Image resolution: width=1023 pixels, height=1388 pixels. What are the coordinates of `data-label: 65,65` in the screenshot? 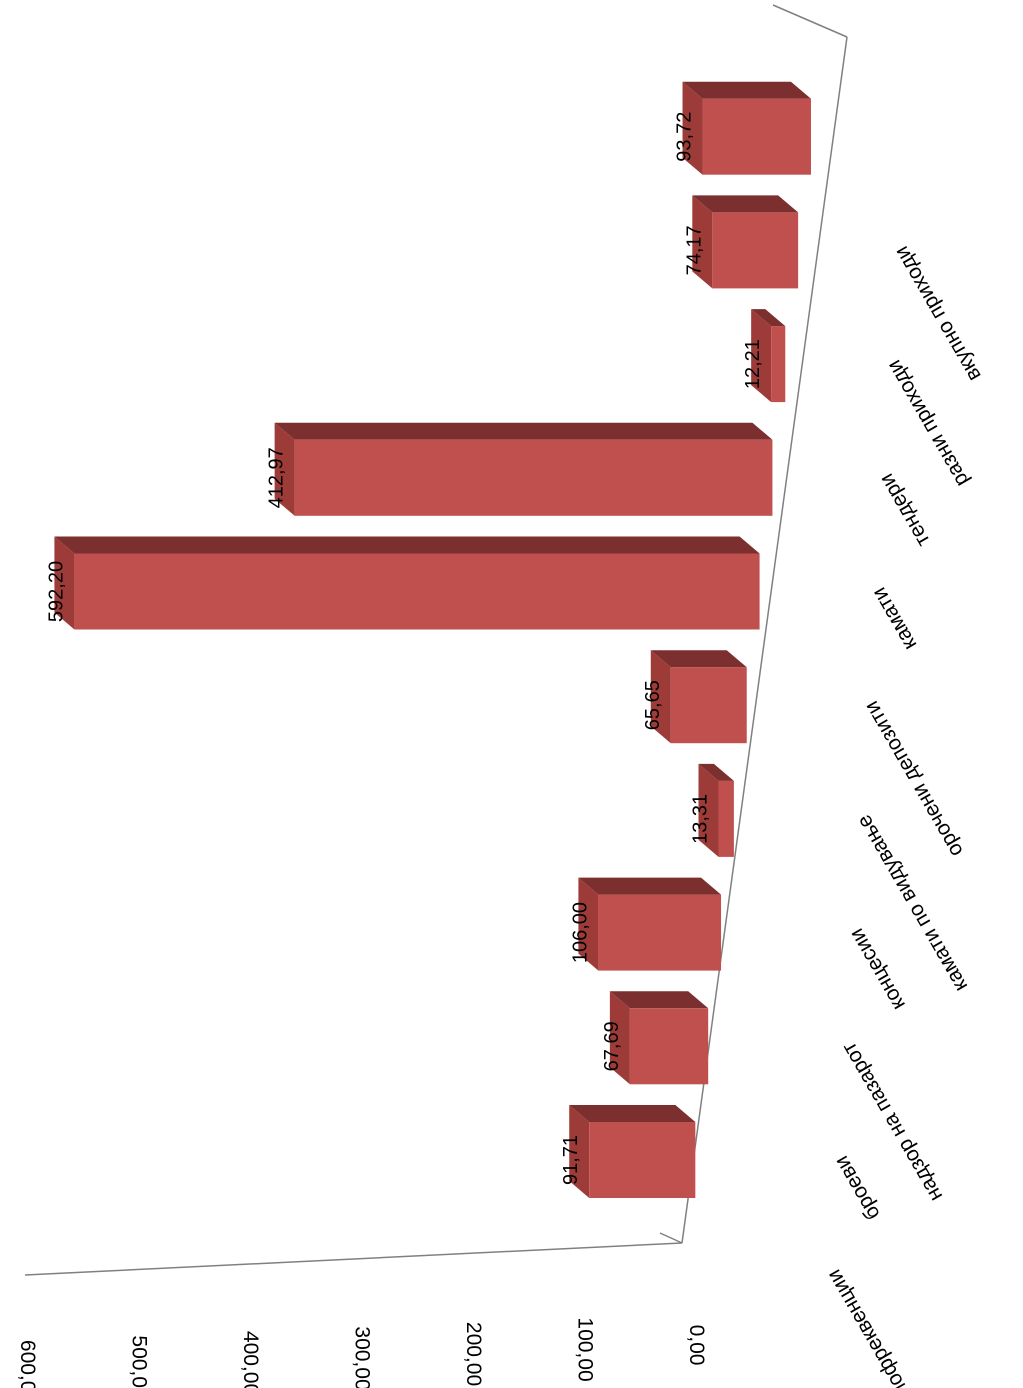 It's located at (653, 705).